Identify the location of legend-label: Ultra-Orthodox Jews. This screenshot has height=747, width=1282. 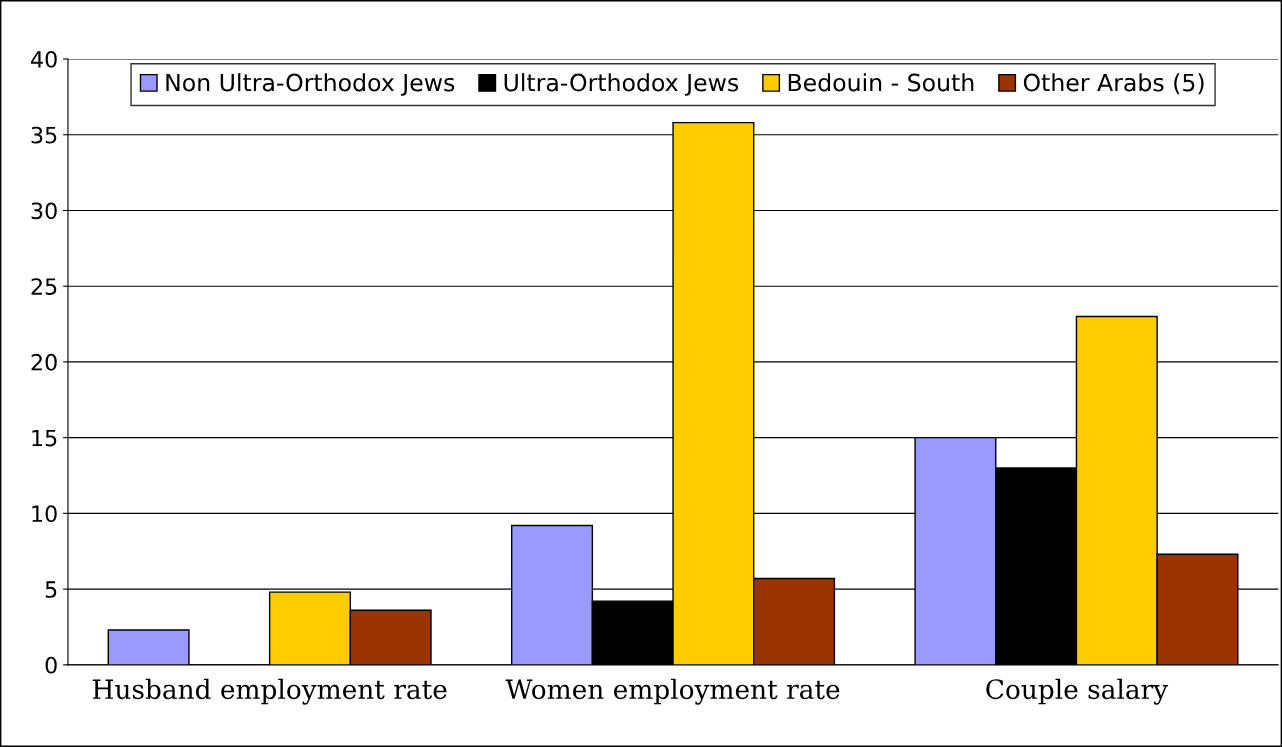
(621, 84).